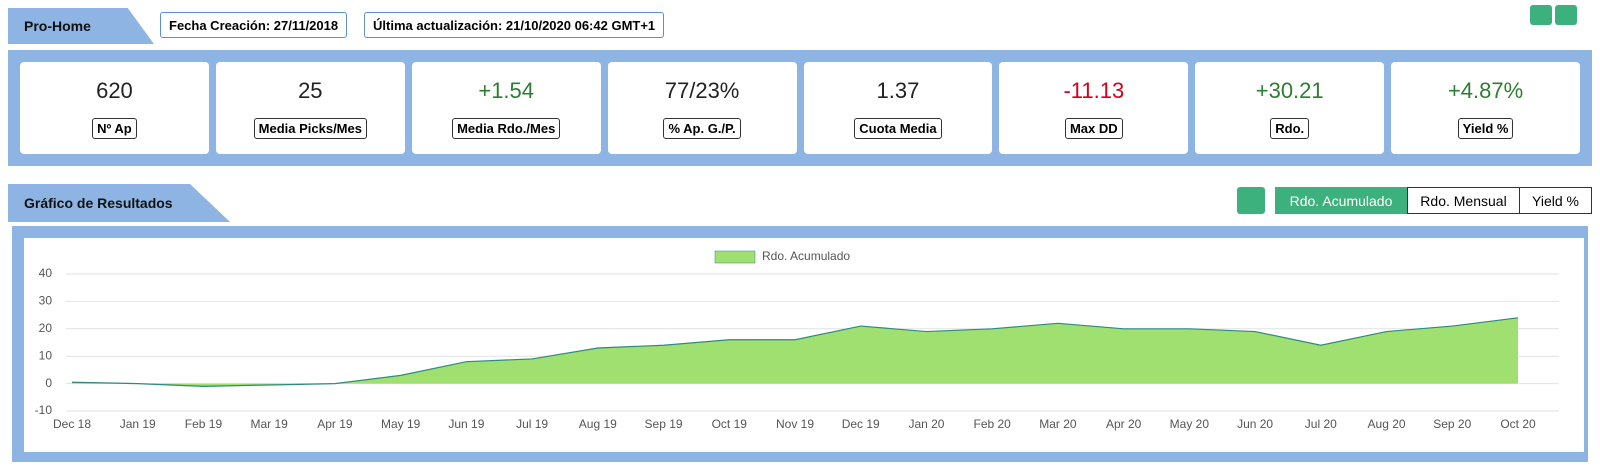  Describe the element at coordinates (993, 424) in the screenshot. I see `x-tick-label: Feb 20` at that location.